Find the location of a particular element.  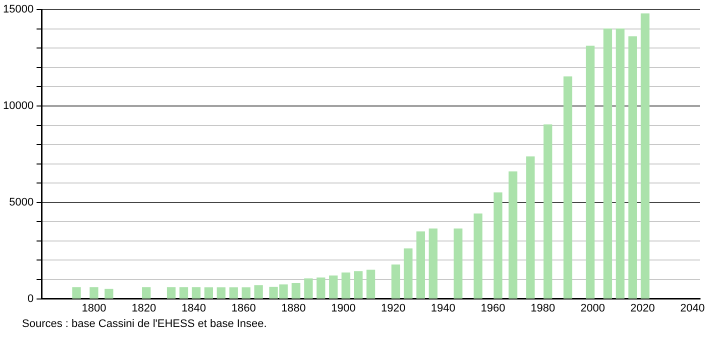

y-tick-label: 15000 is located at coordinates (18, 10).